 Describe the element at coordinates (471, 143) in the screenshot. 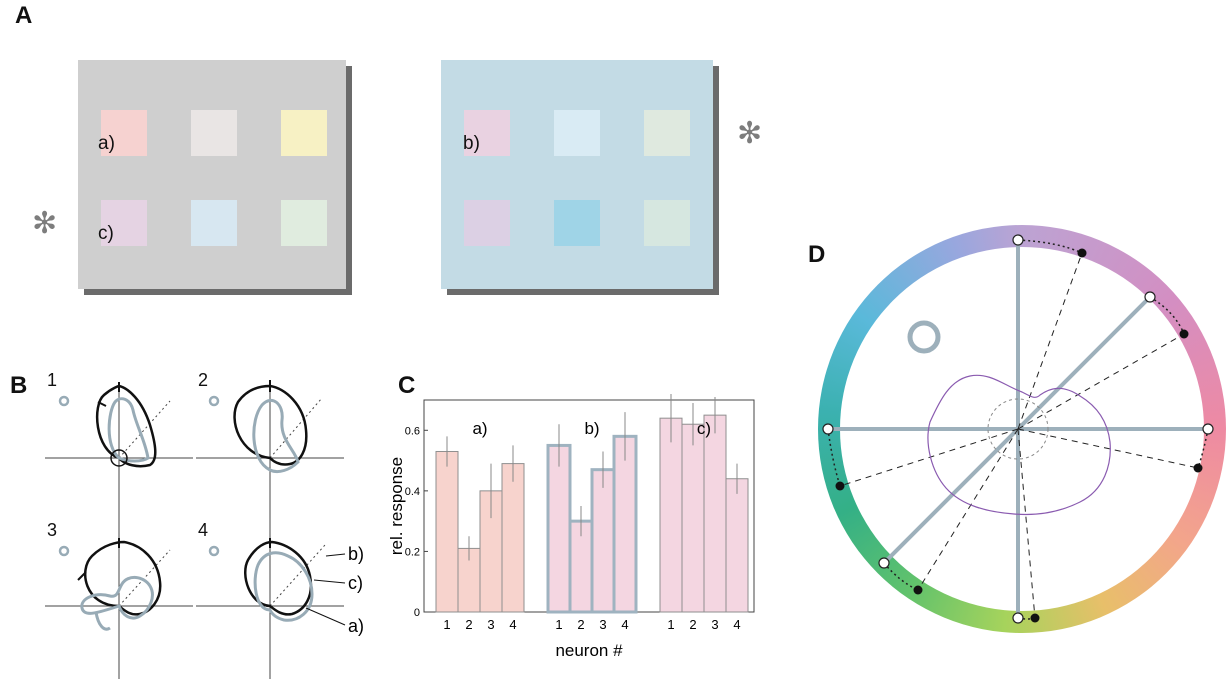

I see `label-b: b)` at that location.